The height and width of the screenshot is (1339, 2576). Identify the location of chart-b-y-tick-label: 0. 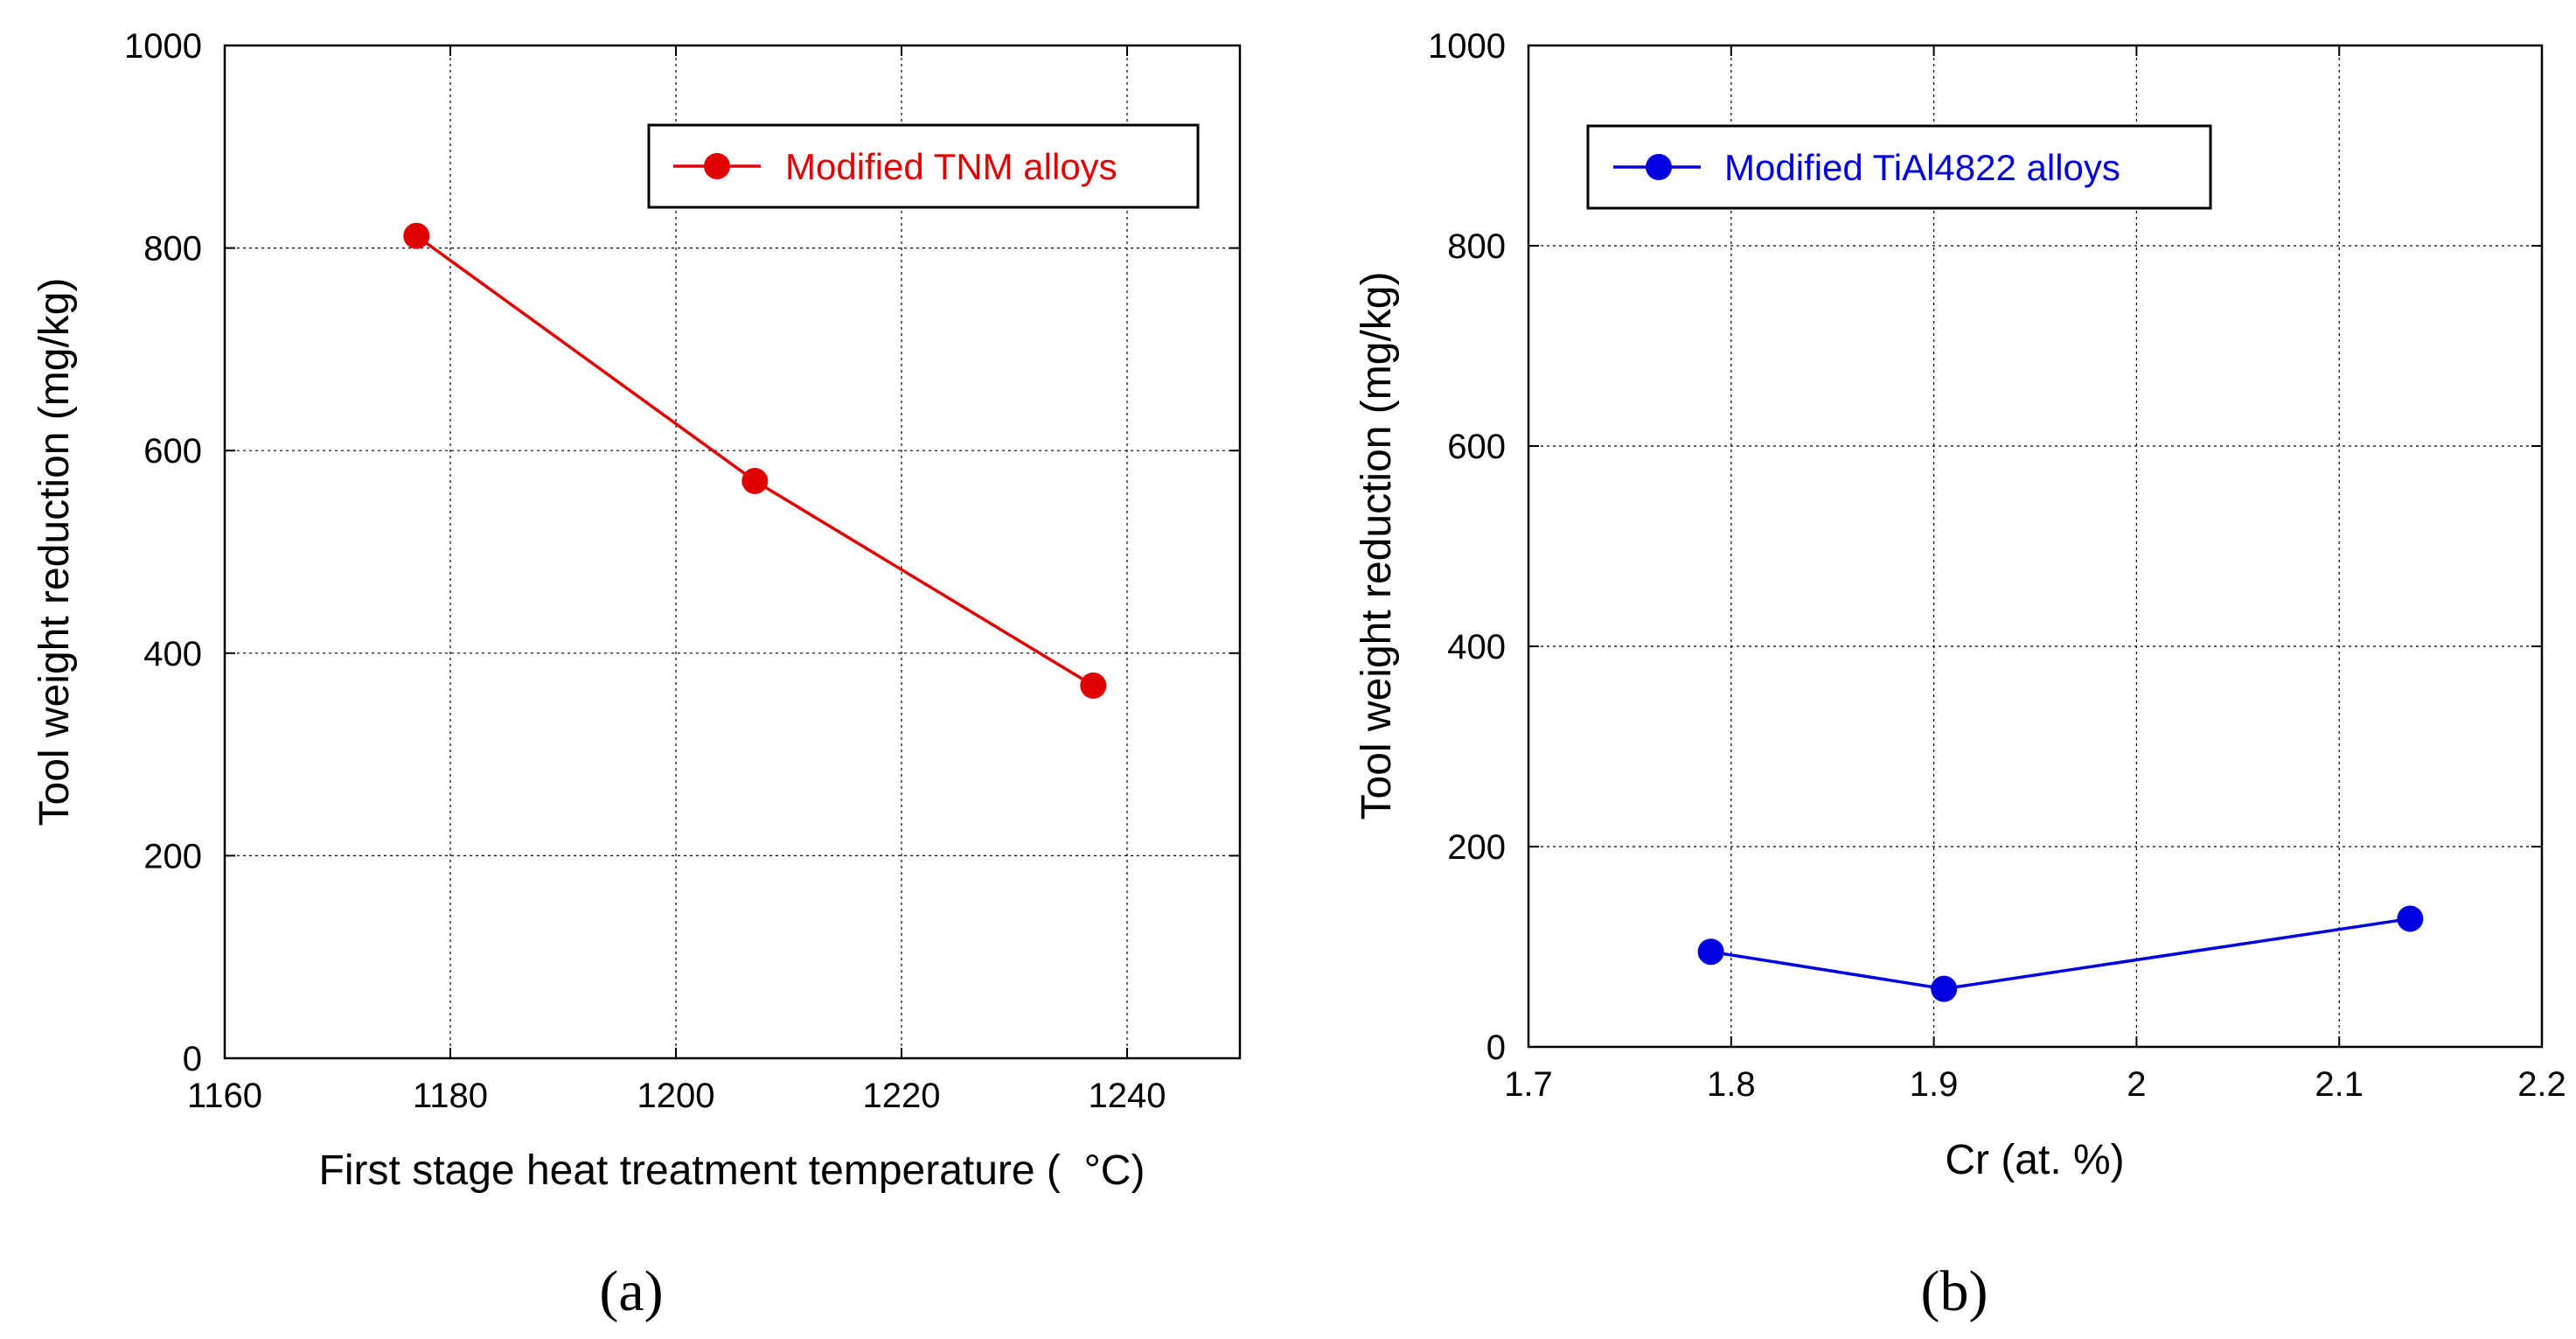
(1496, 1048).